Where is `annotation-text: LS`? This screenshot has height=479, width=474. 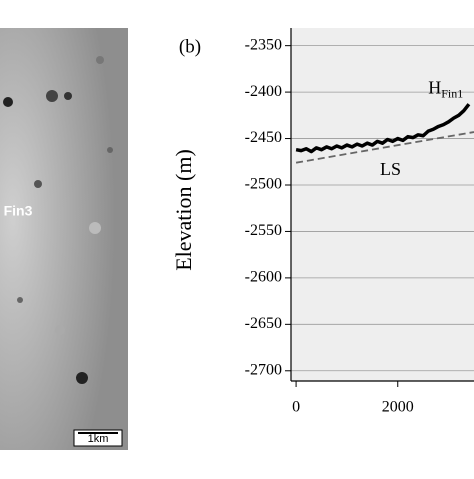
annotation-text: LS is located at coordinates (390, 169).